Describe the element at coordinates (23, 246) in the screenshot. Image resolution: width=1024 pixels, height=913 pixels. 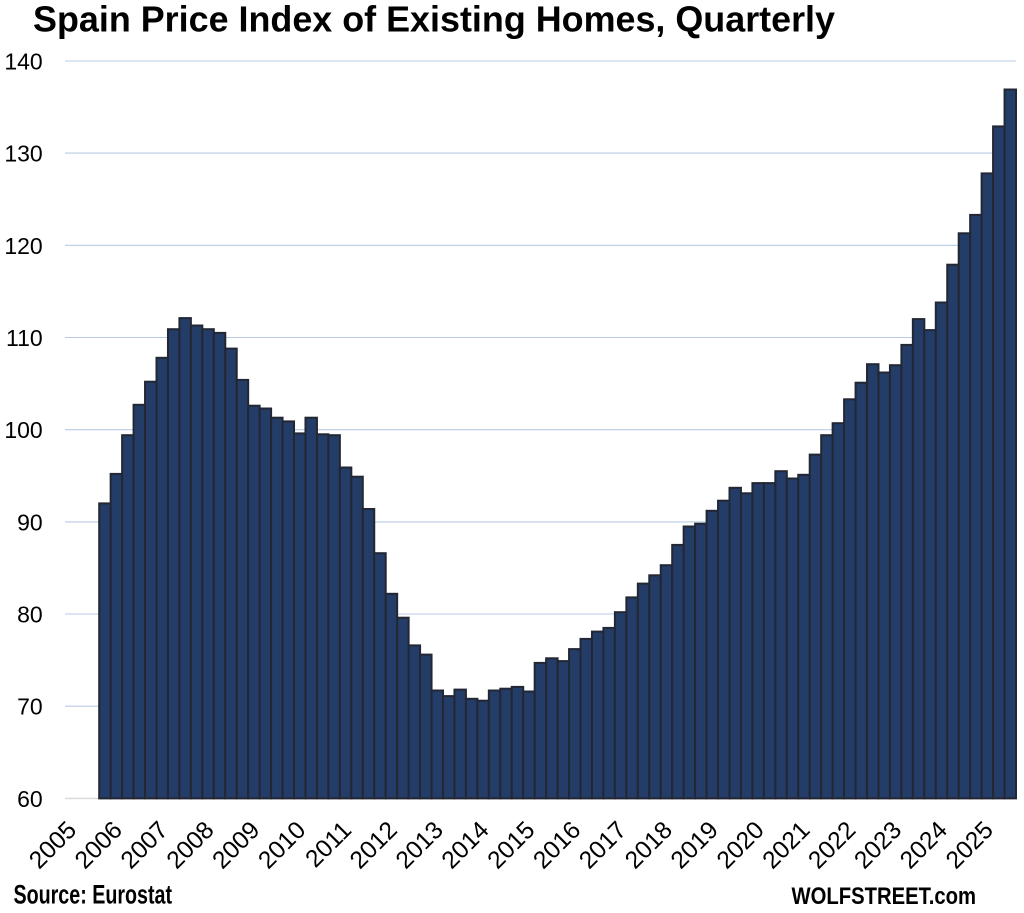
I see `svg-text: 120` at that location.